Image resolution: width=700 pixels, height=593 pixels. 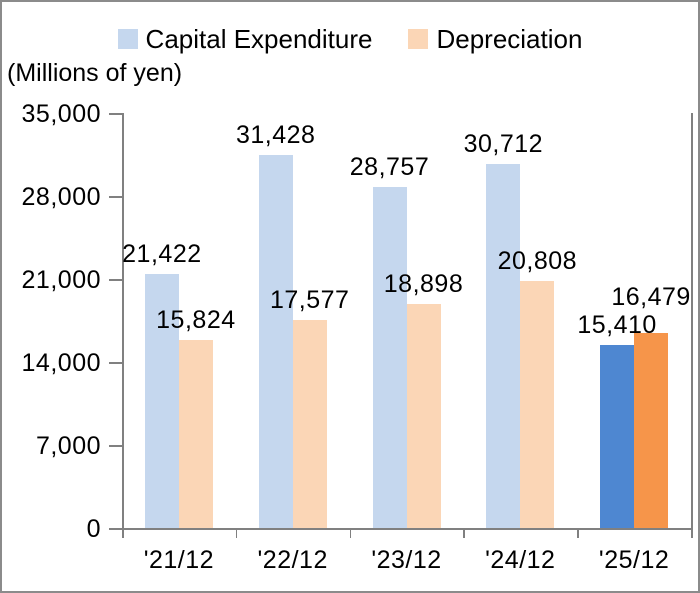 What do you see at coordinates (127, 39) in the screenshot?
I see `legend-swatch-capital-expenditure` at bounding box center [127, 39].